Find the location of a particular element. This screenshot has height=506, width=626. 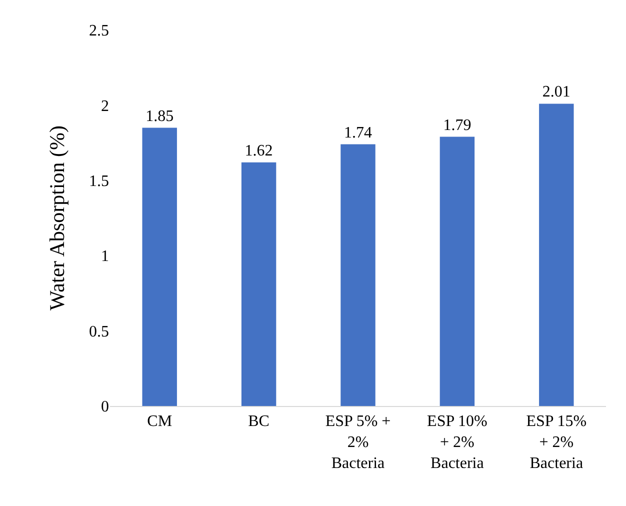

data-label: 1.85 is located at coordinates (160, 116).